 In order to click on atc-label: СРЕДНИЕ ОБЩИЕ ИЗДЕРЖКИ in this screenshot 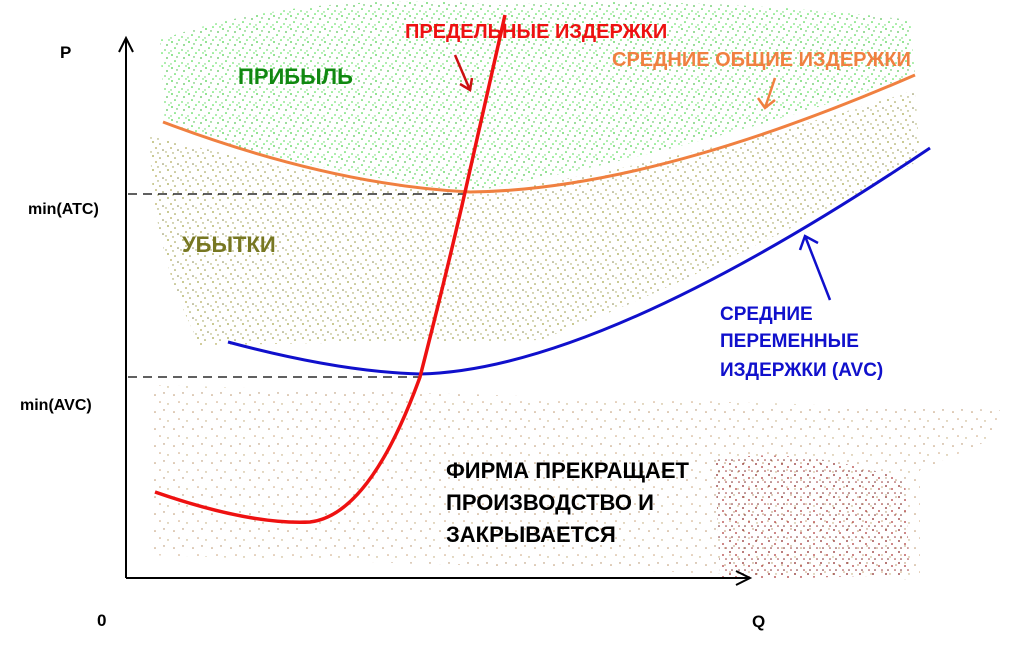, I will do `click(761, 60)`.